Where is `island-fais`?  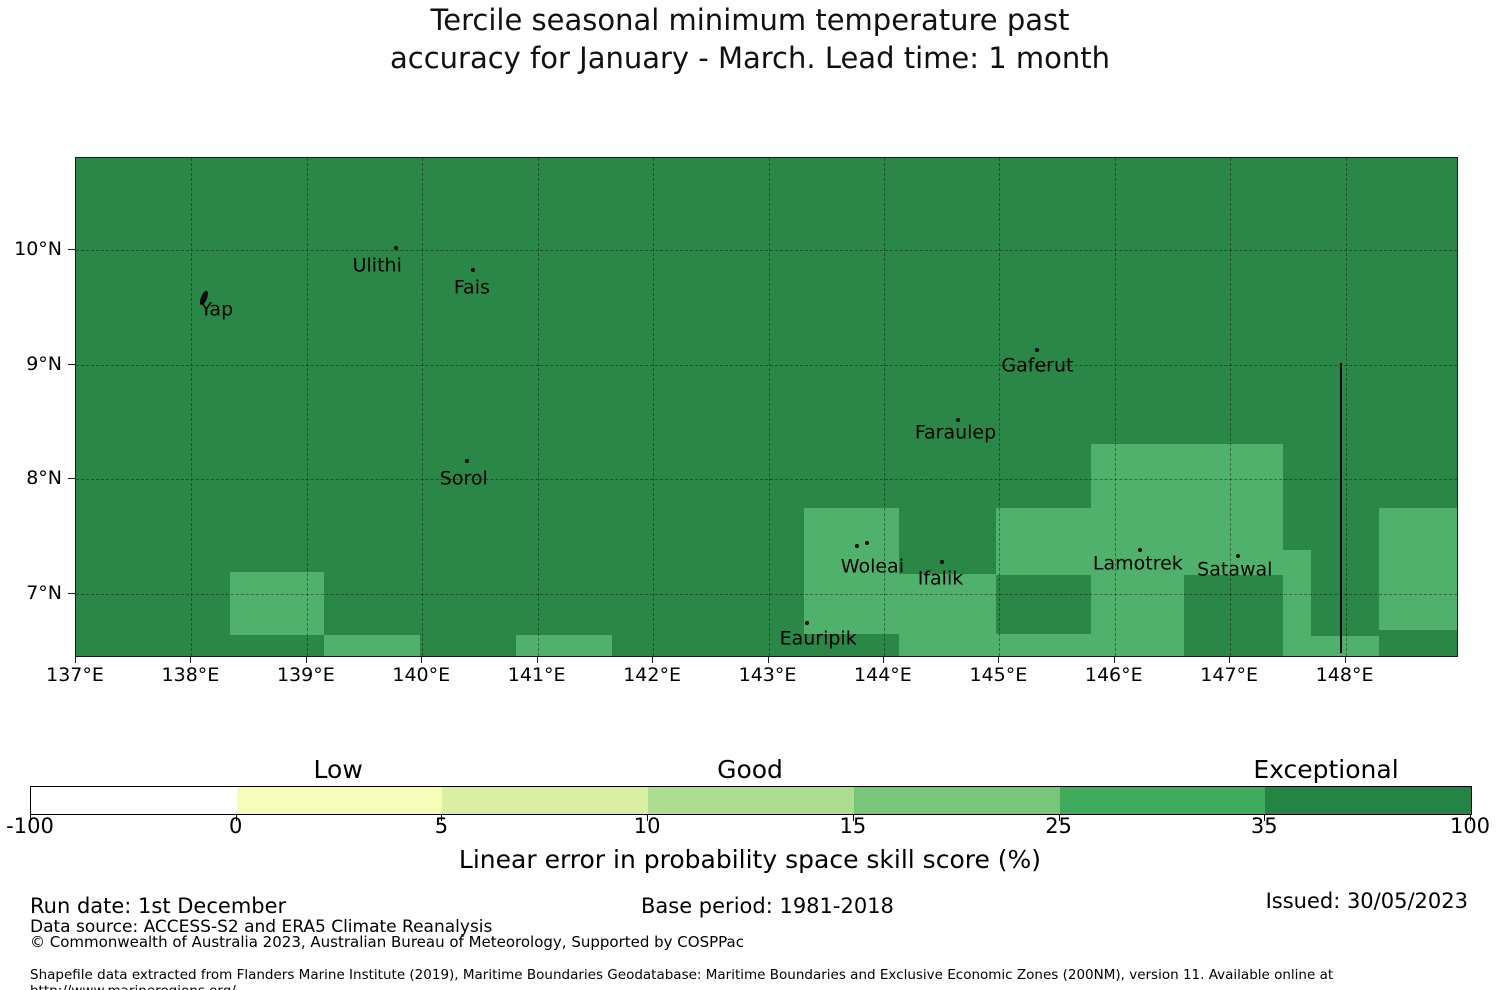 island-fais is located at coordinates (473, 269).